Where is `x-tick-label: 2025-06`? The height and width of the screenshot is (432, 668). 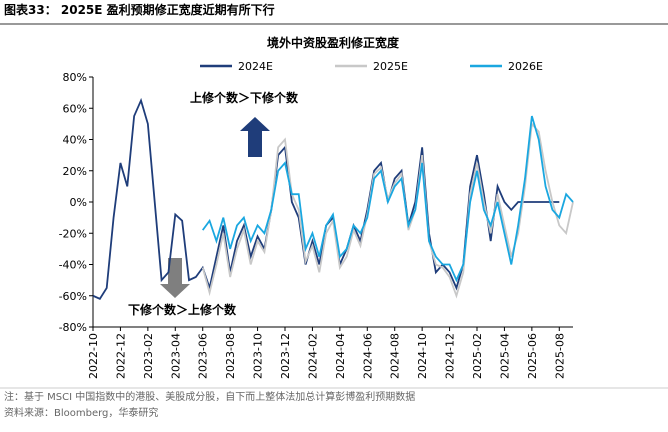 x-tick-label: 2025-06 is located at coordinates (532, 356).